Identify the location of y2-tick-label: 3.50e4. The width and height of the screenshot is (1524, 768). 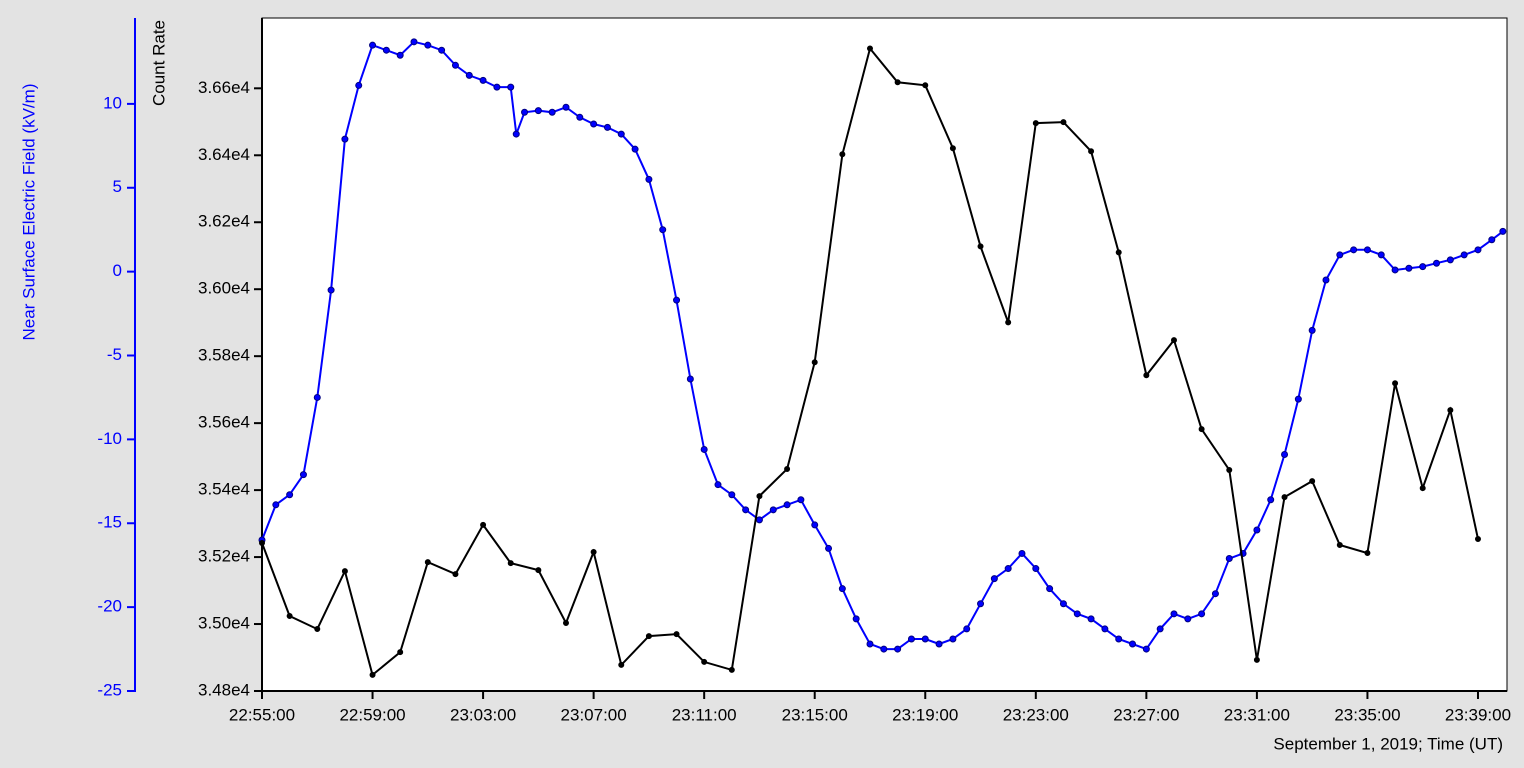
(224, 623).